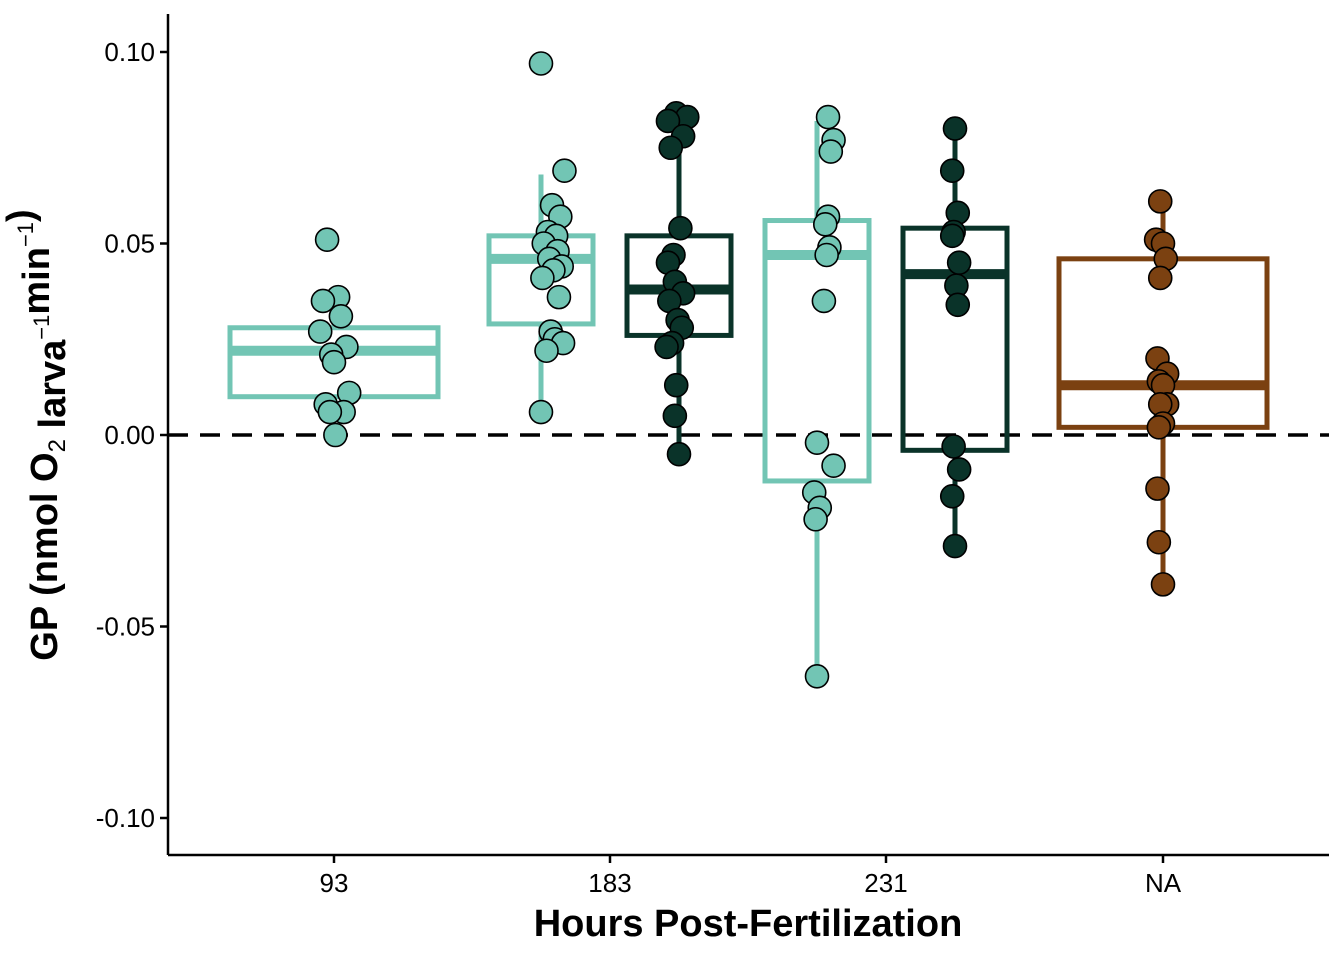 This screenshot has width=1344, height=960. What do you see at coordinates (45, 556) in the screenshot?
I see `y-title-part: GP (nmol O` at bounding box center [45, 556].